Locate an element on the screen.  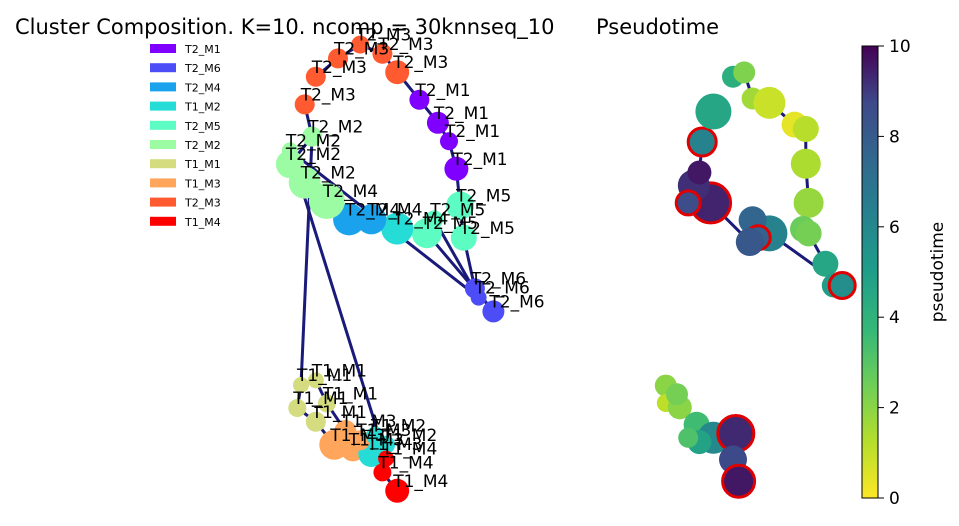
legend-entry: T1_M3 is located at coordinates (202, 183).